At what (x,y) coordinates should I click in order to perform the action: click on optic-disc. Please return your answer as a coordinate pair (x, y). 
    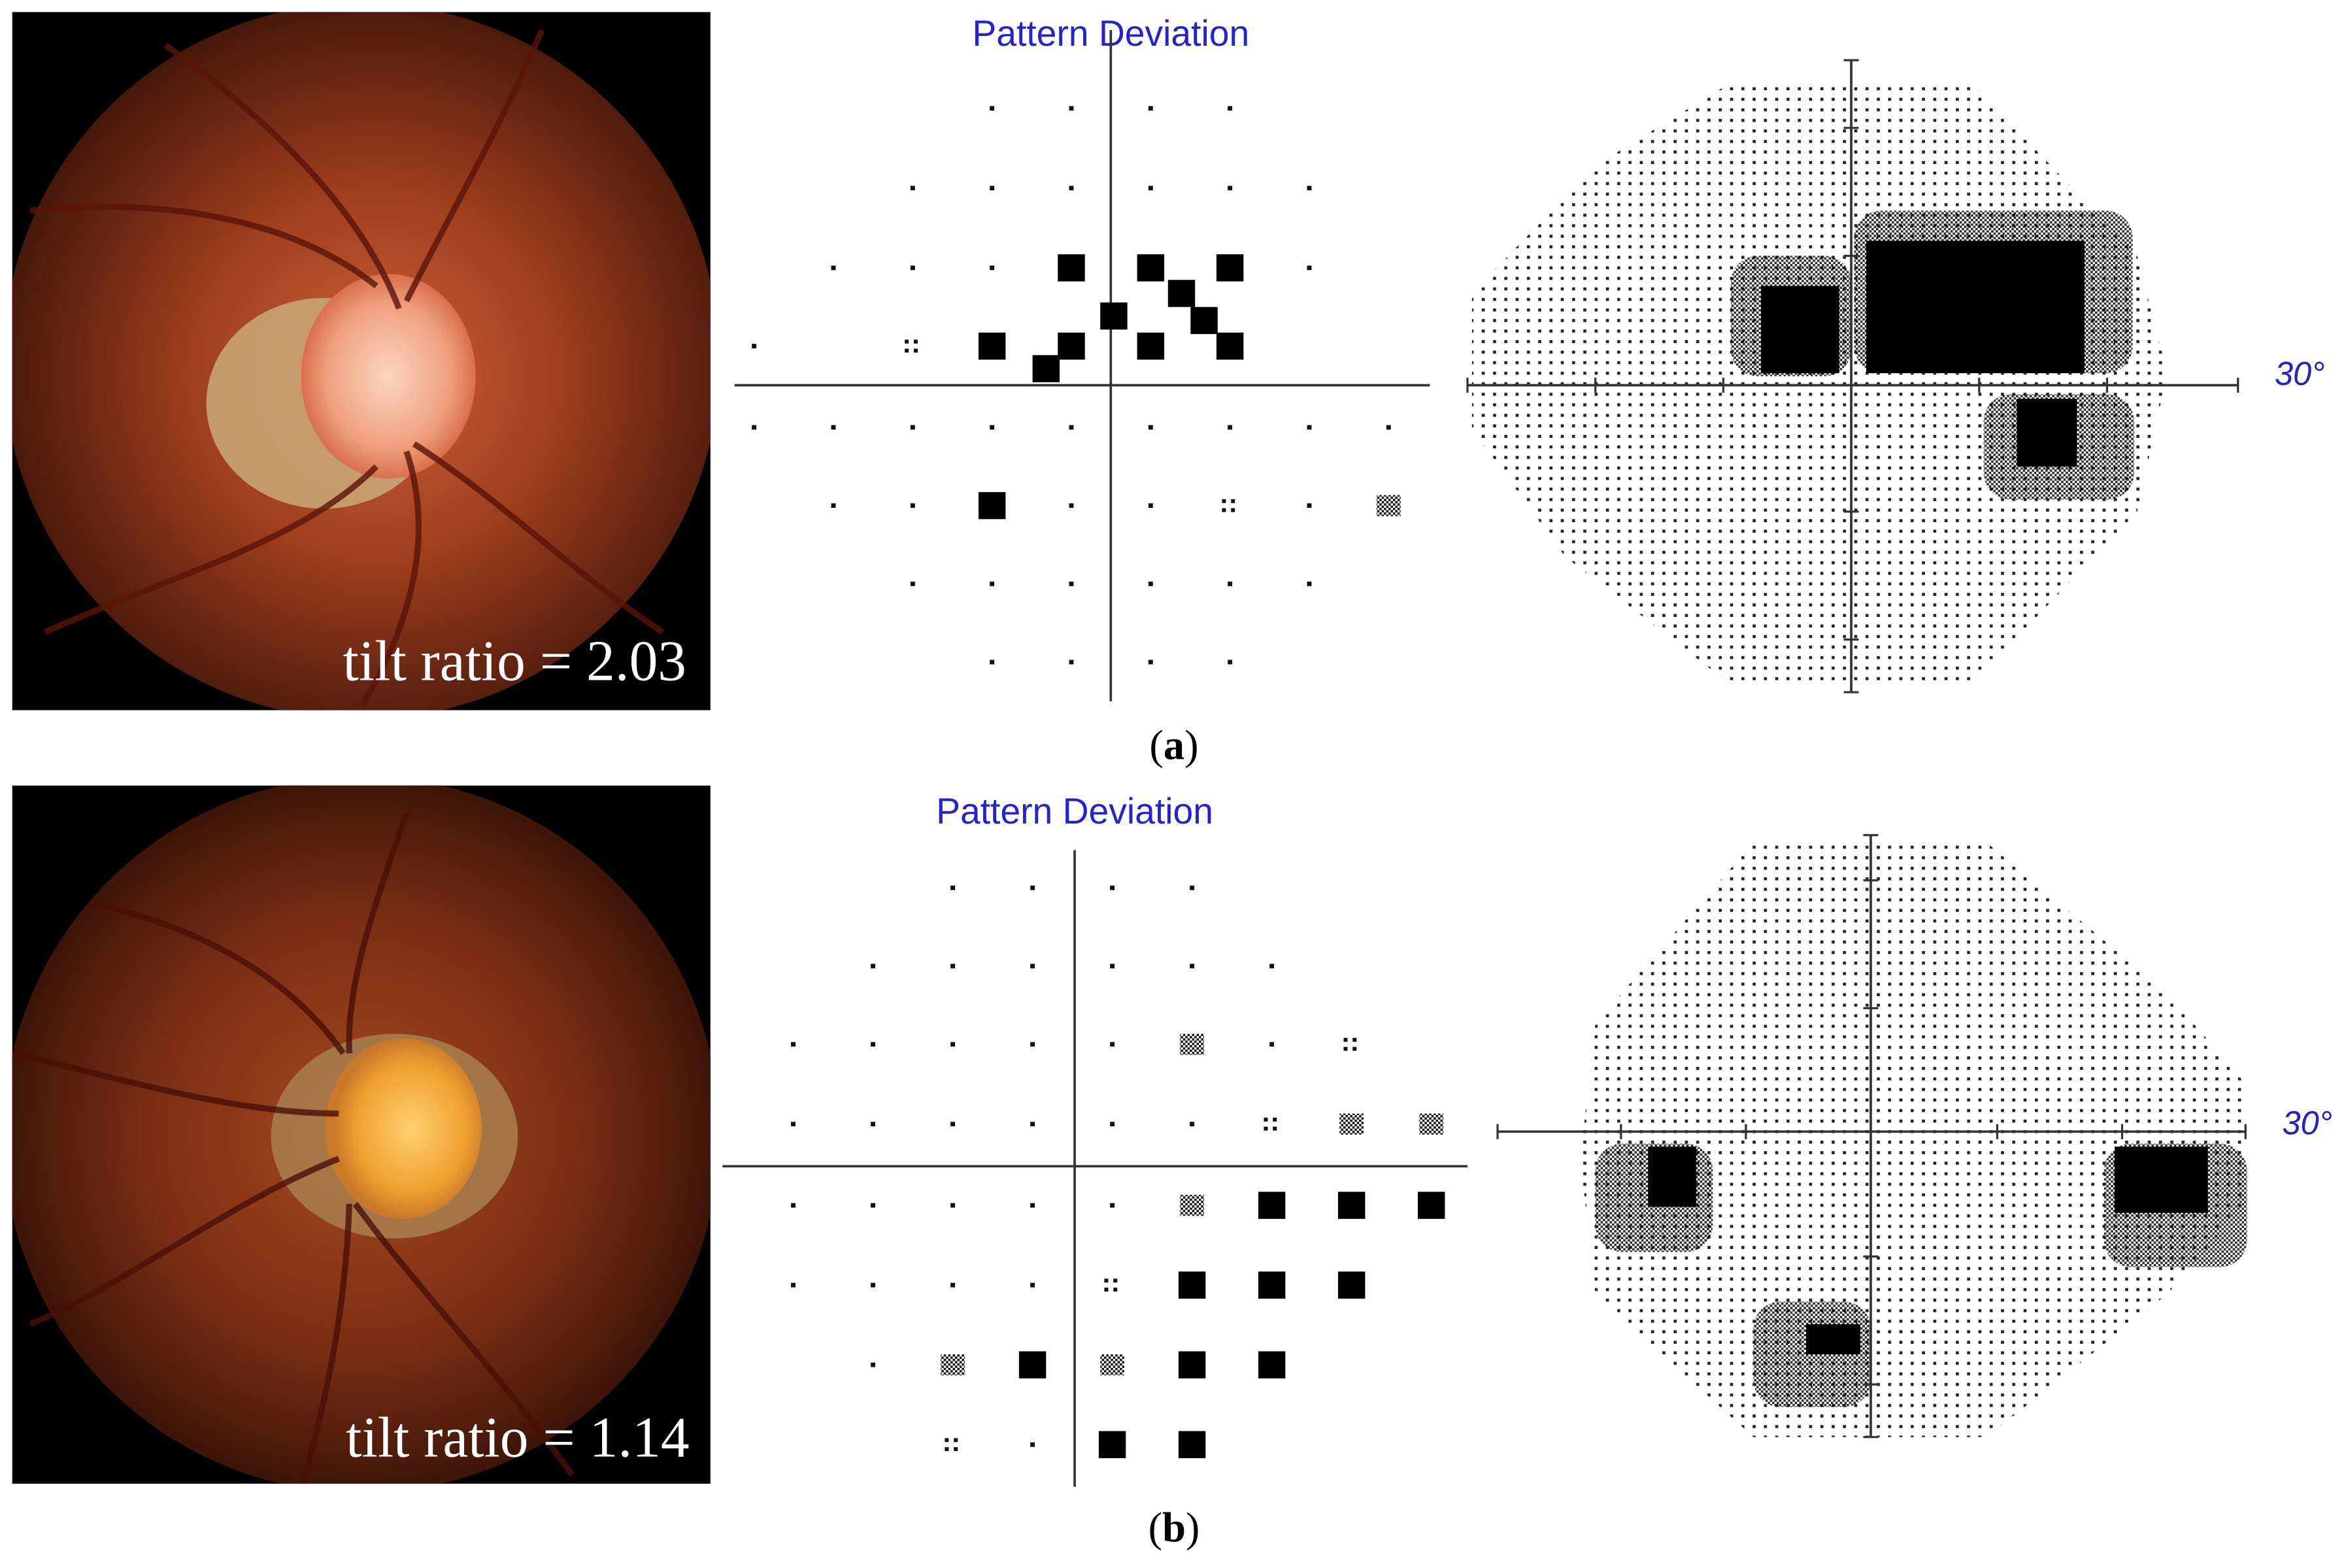
    Looking at the image, I should click on (404, 1128).